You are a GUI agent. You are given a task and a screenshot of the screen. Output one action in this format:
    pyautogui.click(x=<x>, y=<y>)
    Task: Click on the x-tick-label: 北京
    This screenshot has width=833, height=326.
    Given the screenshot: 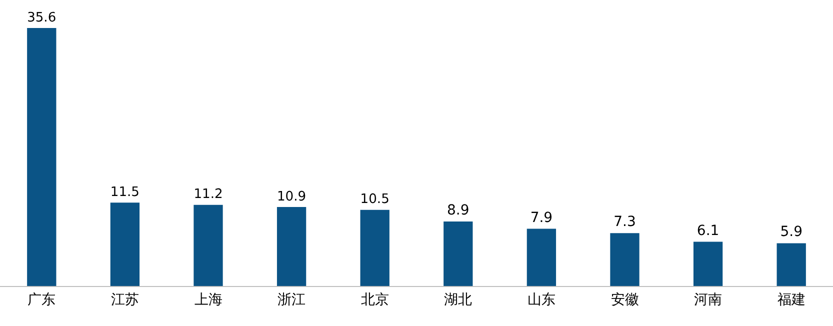 What is the action you would take?
    pyautogui.click(x=374, y=300)
    